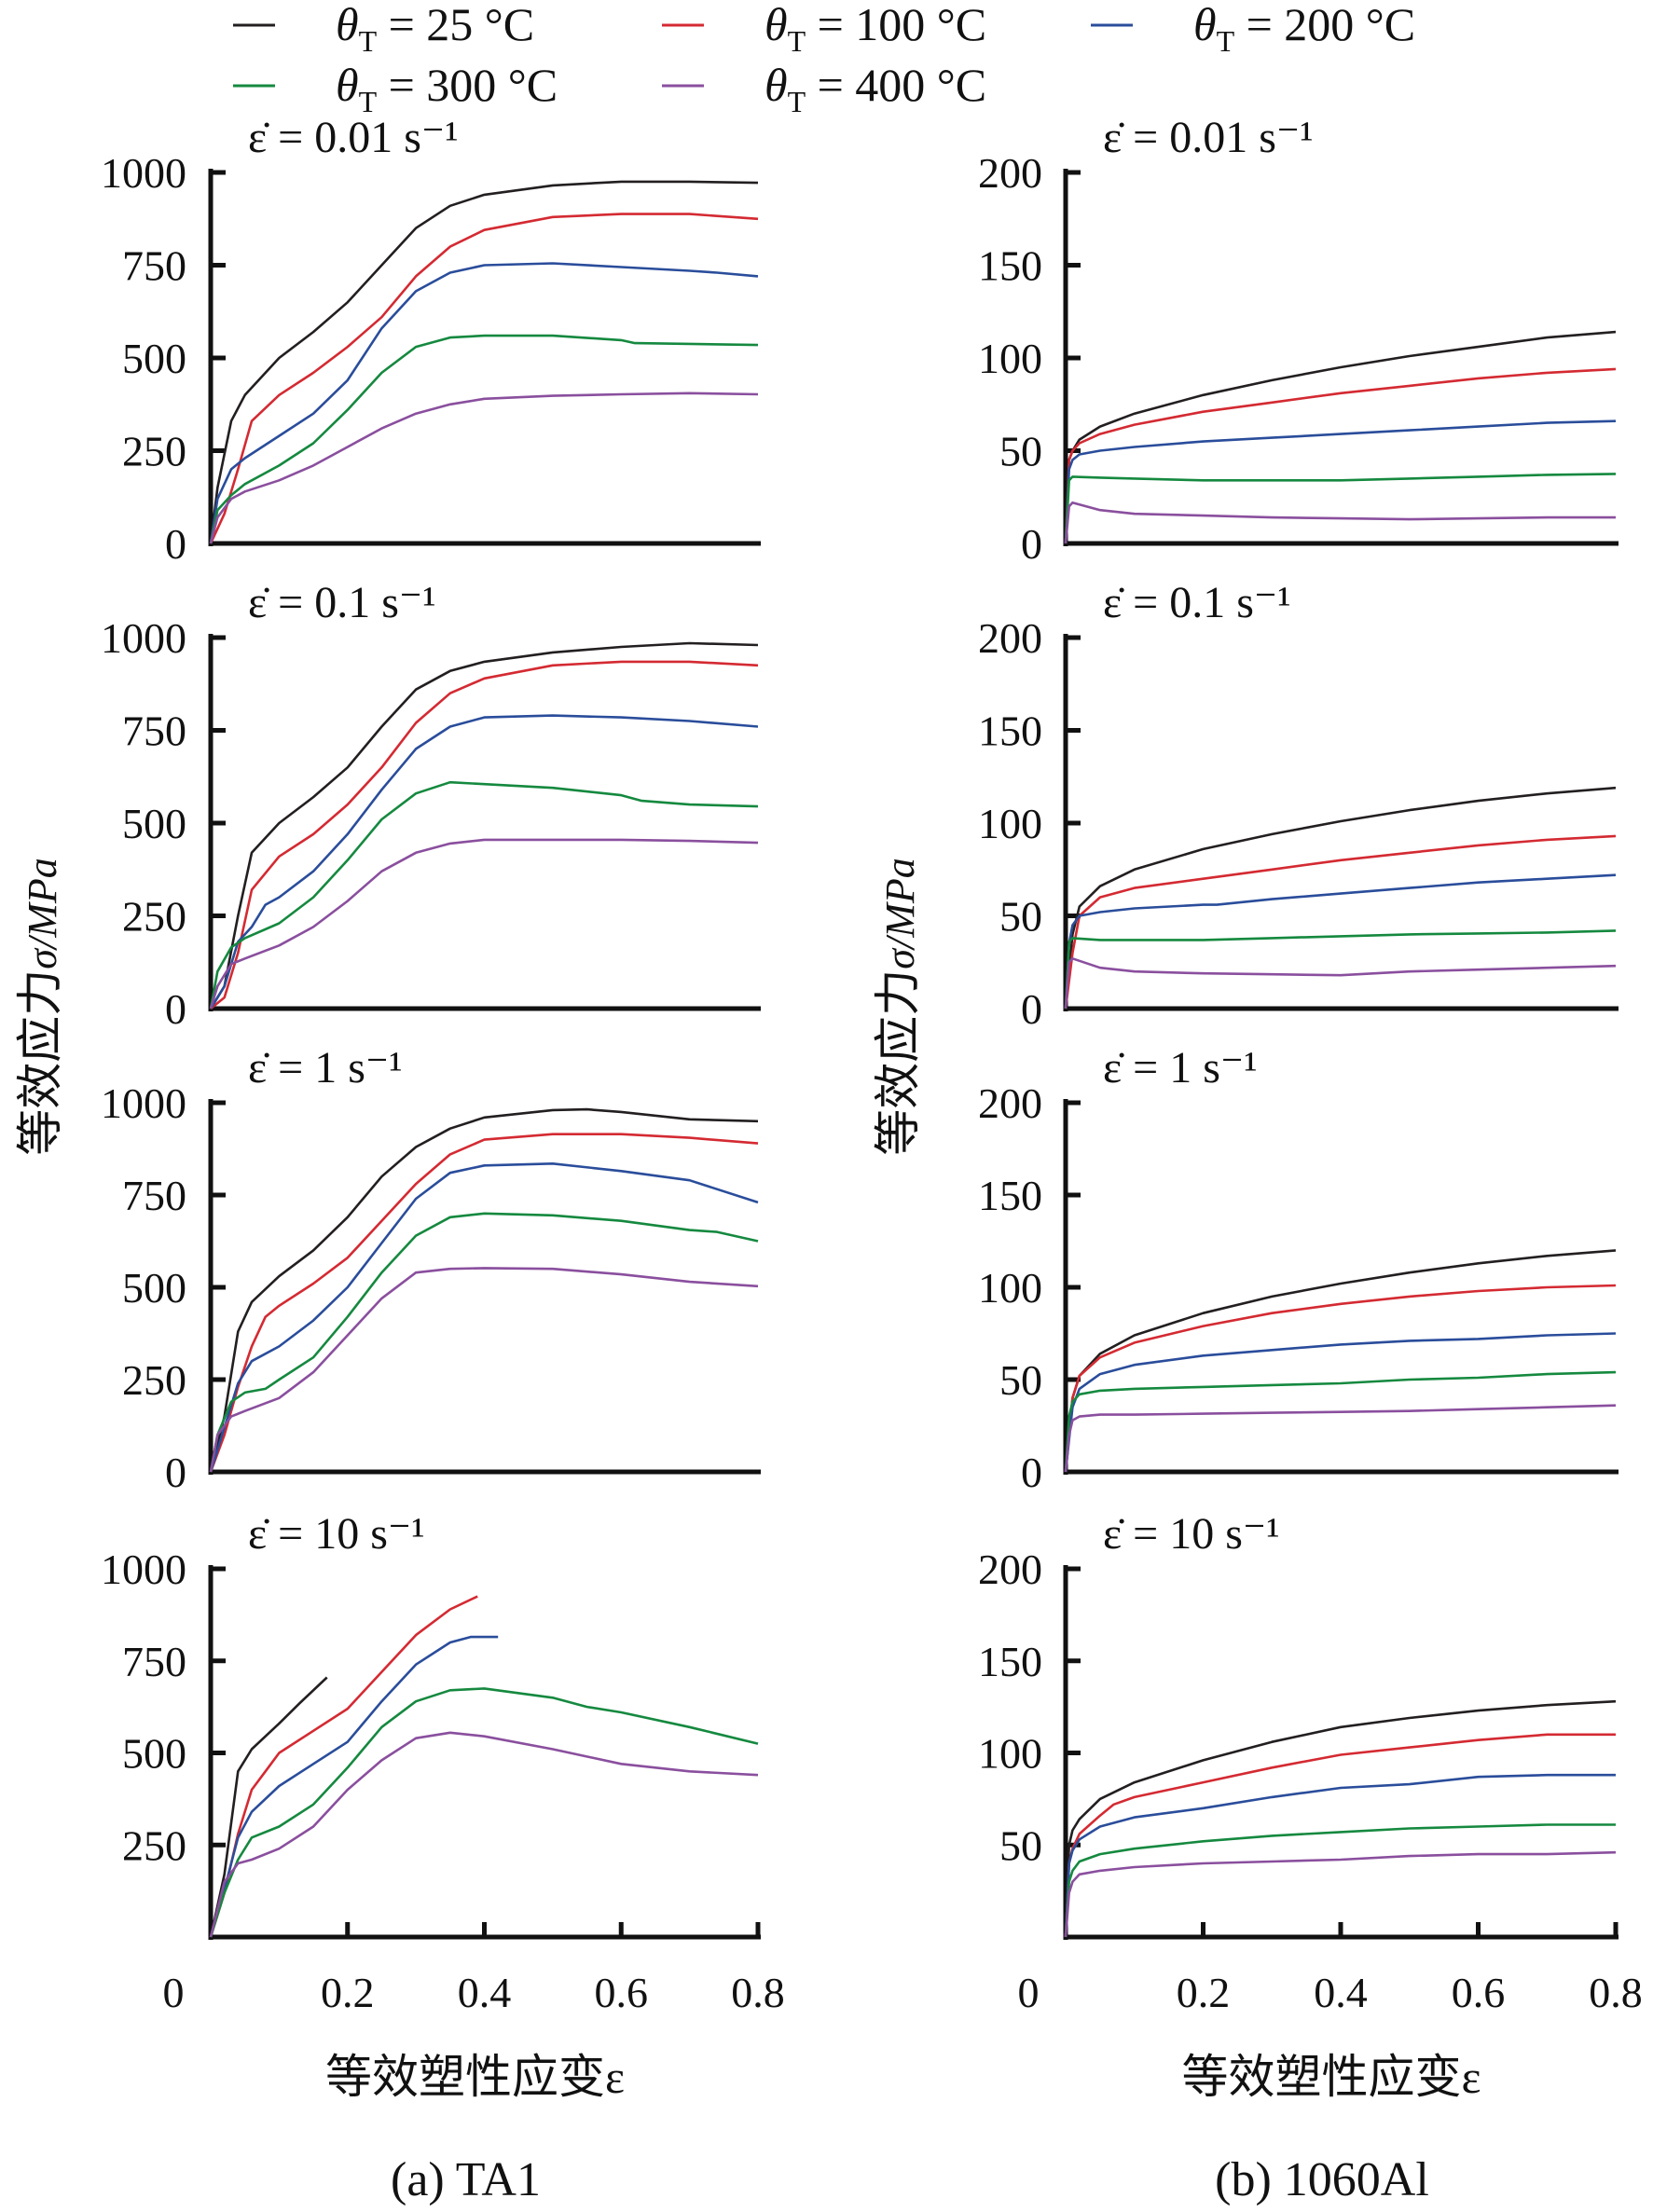  Describe the element at coordinates (1324, 25) in the screenshot. I see `legend-rest: = 200 °C` at that location.